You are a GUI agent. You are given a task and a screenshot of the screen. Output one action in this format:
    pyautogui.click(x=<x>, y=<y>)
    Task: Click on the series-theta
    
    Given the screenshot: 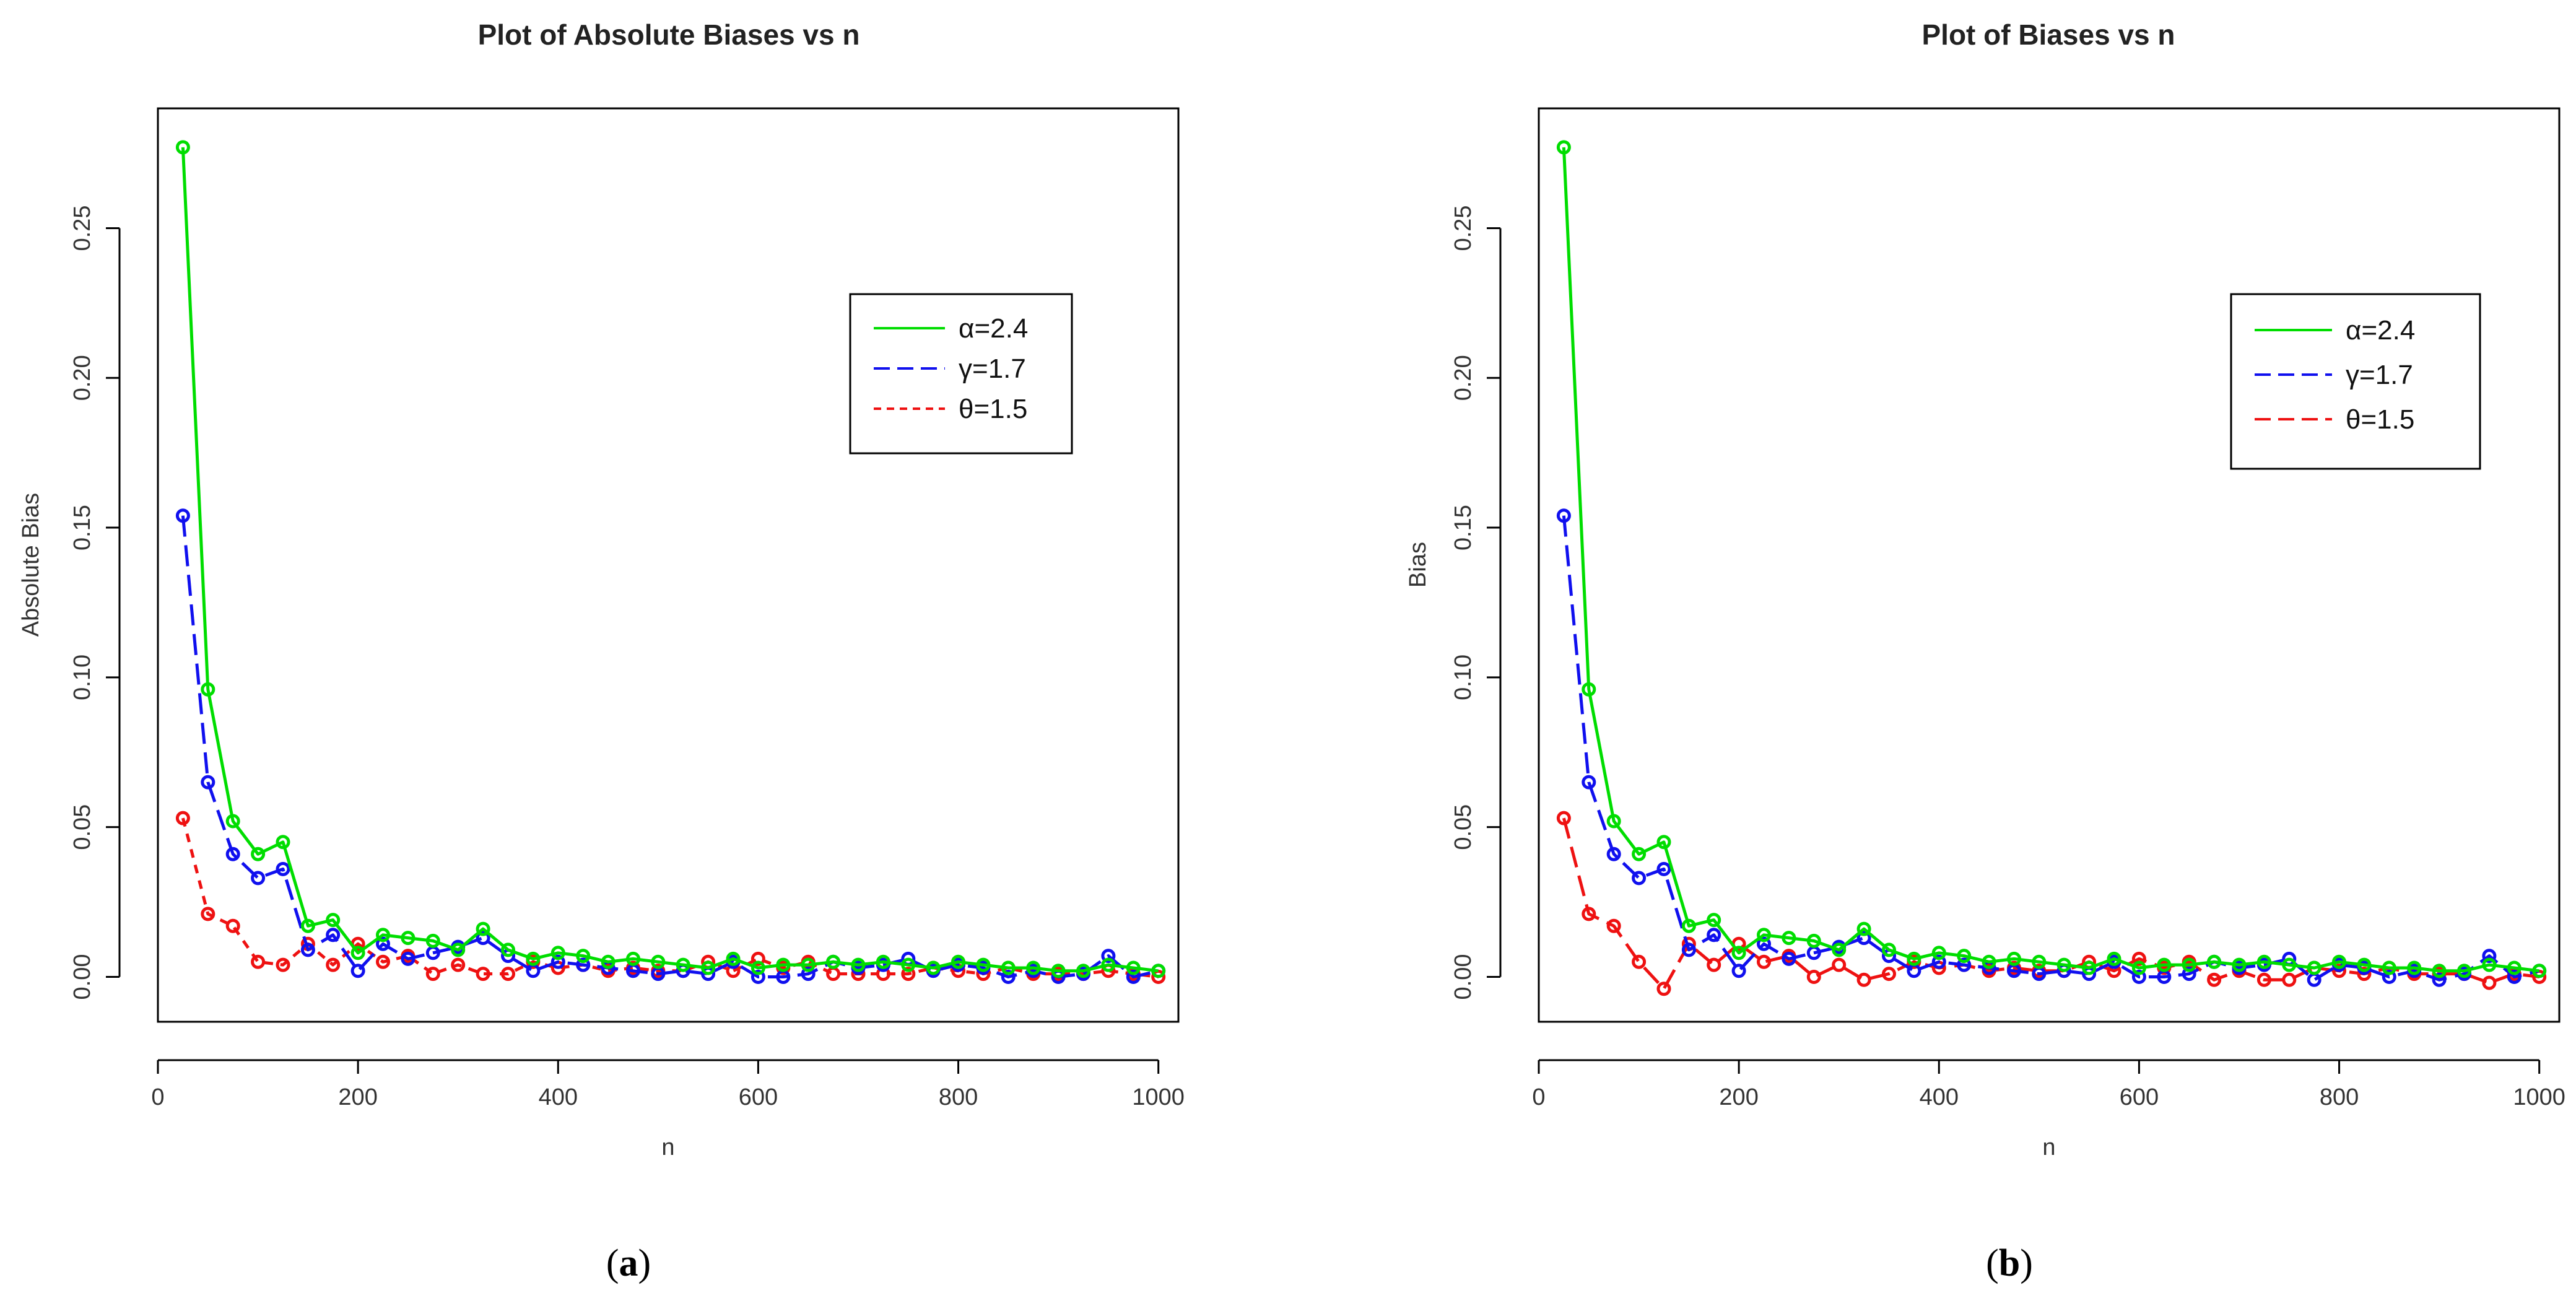 What is the action you would take?
    pyautogui.click(x=670, y=897)
    